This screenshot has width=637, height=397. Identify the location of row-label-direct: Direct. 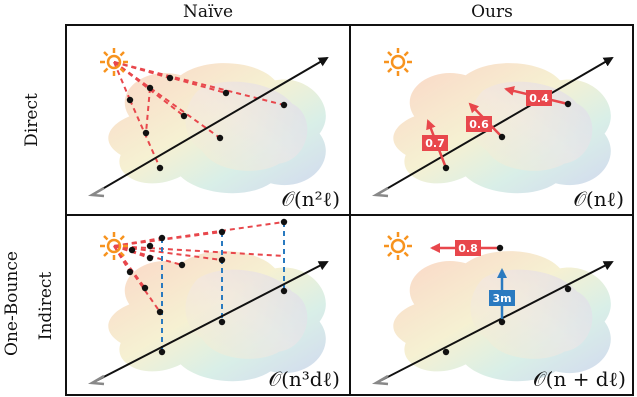
(32, 120).